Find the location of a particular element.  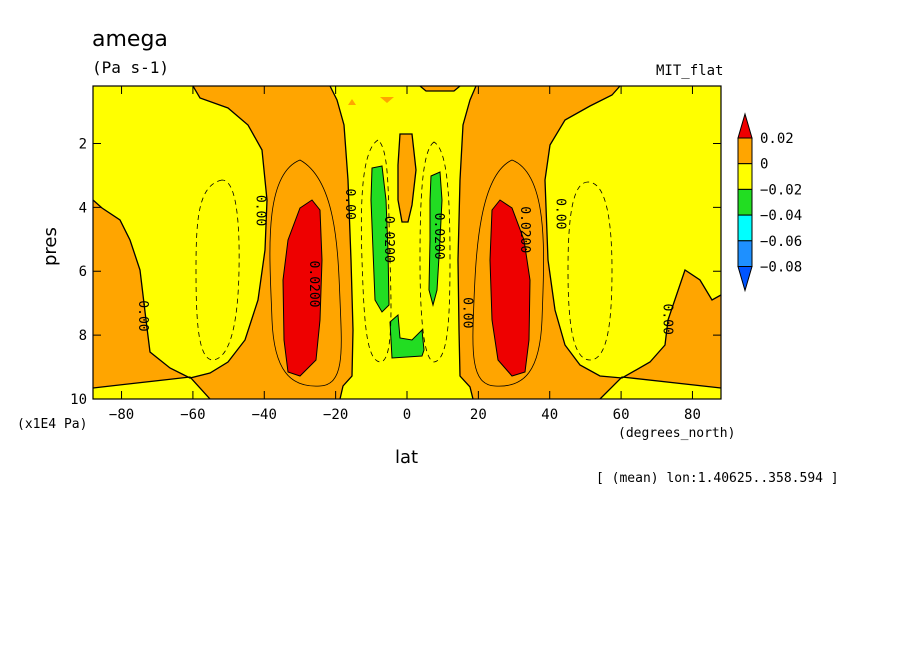

colorbar-label: 0.02 is located at coordinates (777, 139).